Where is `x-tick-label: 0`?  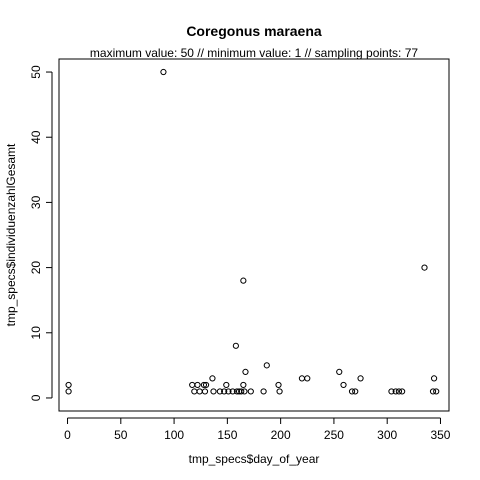 x-tick-label: 0 is located at coordinates (67, 435).